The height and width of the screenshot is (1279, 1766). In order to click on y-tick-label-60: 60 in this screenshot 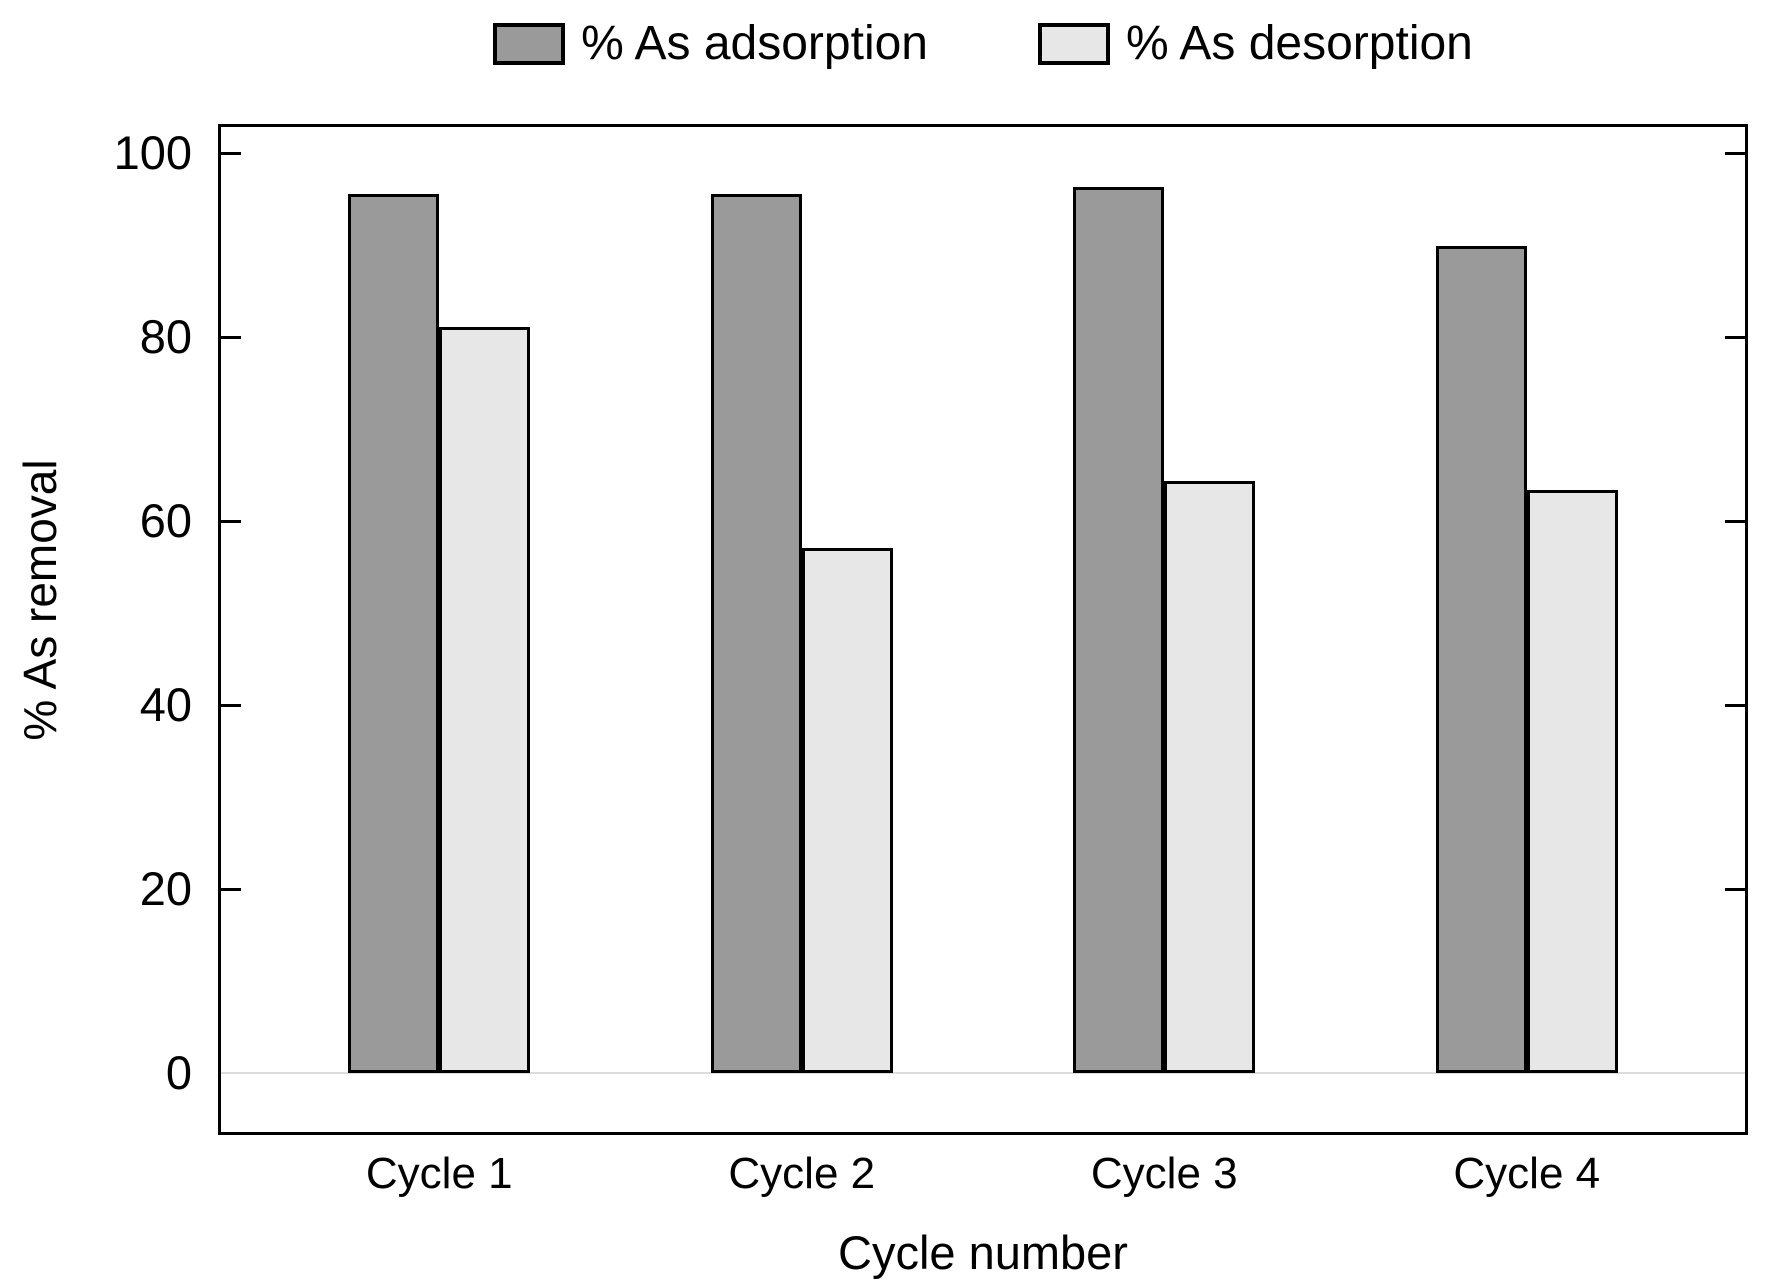, I will do `click(165, 520)`.